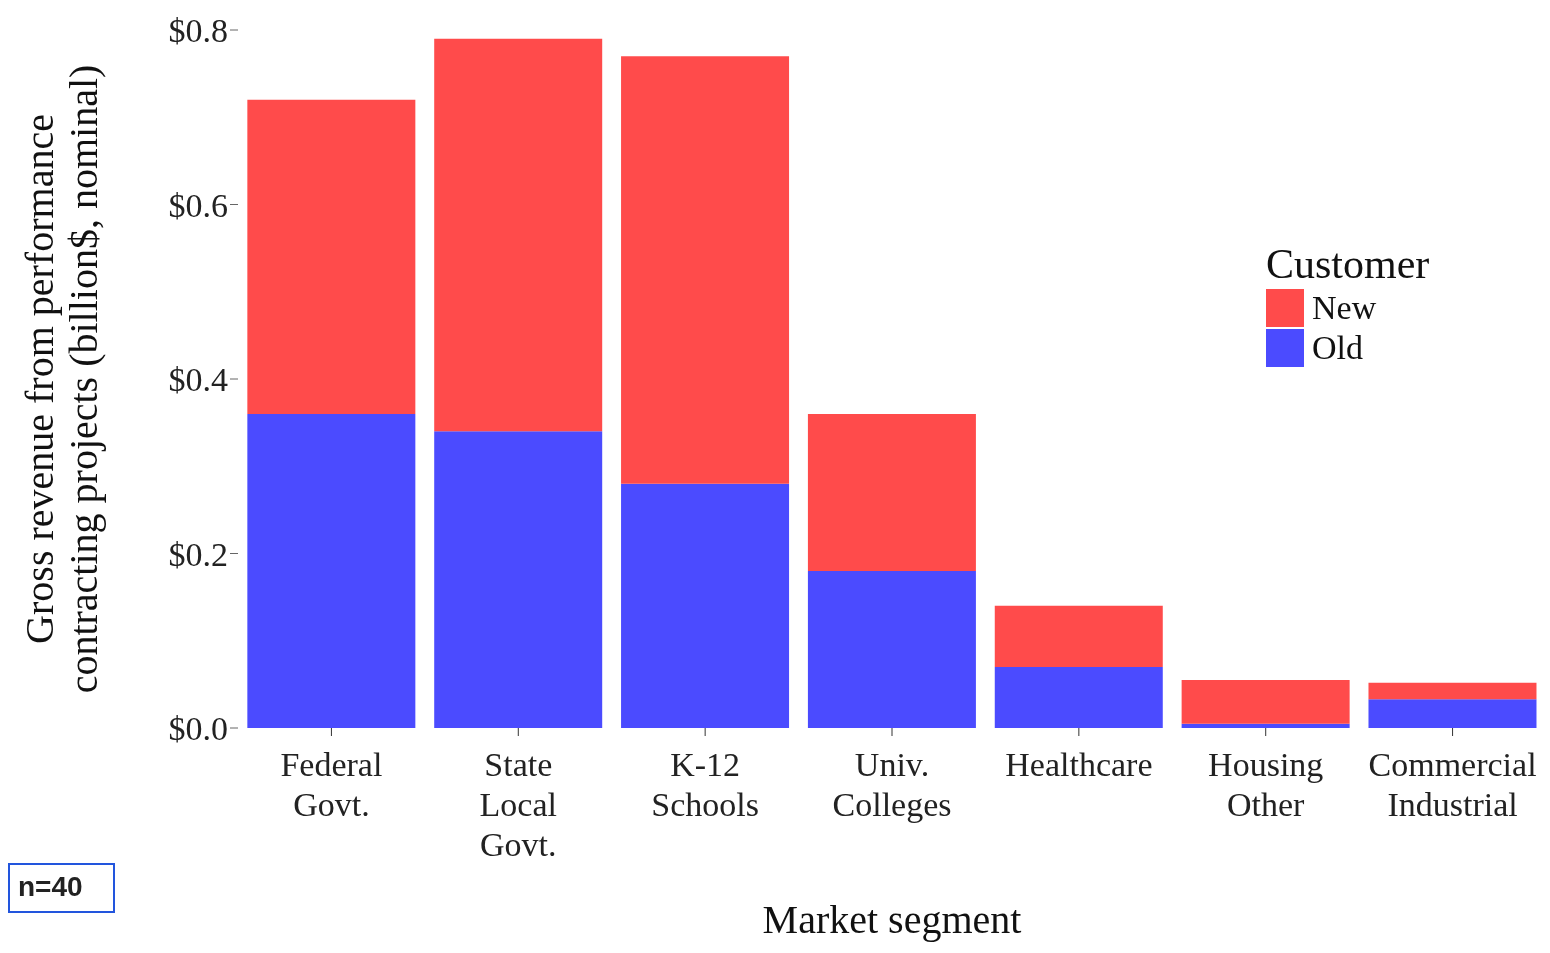 This screenshot has height=953, width=1550. What do you see at coordinates (198, 729) in the screenshot?
I see `y-tick-label: $0.0` at bounding box center [198, 729].